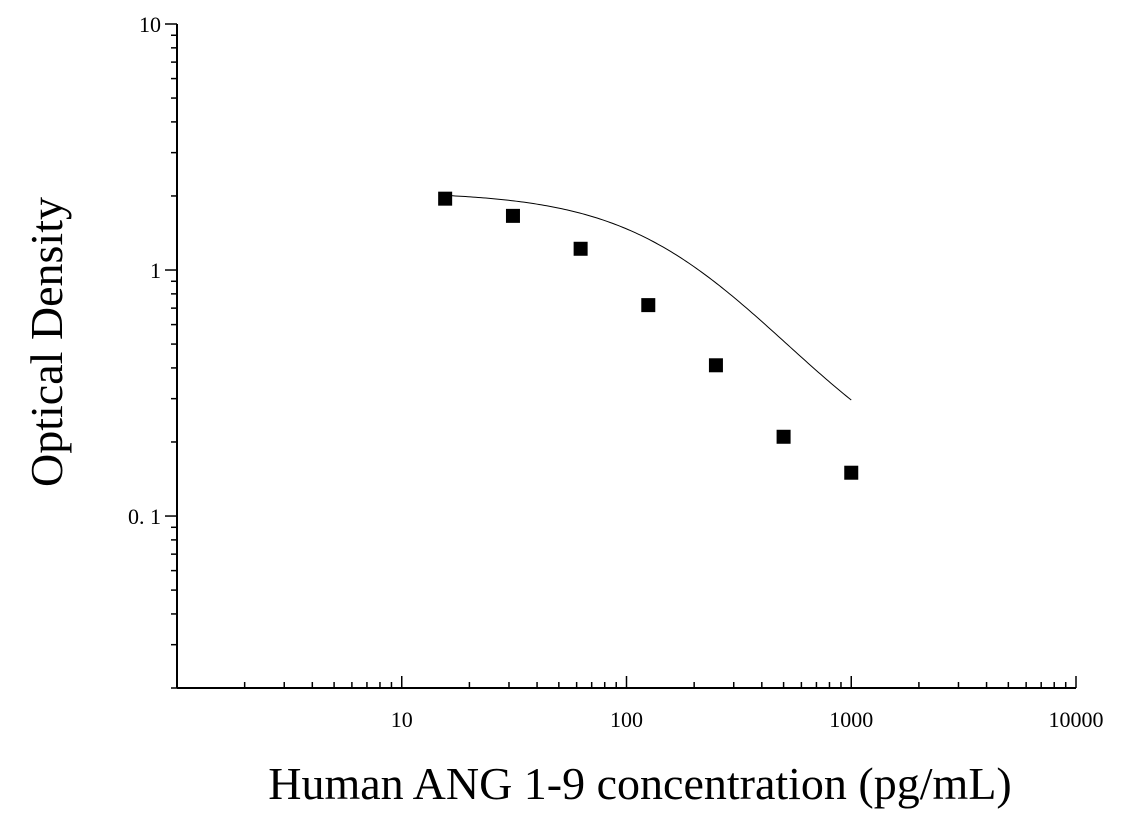 The image size is (1133, 815). Describe the element at coordinates (747, 719) in the screenshot. I see `x-tick-labels: 10 100 1000 10000` at that location.